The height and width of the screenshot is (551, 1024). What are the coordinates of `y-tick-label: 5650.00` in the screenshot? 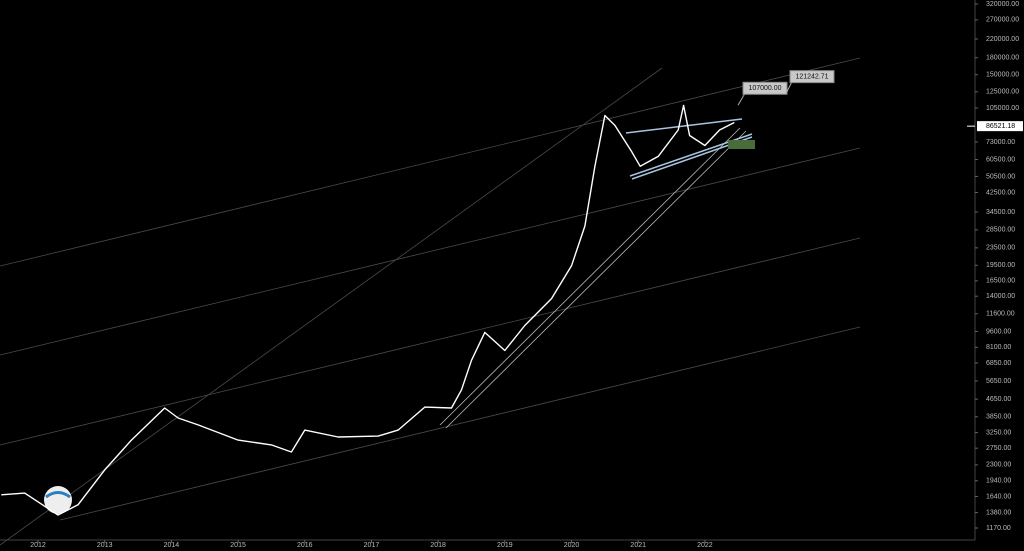 It's located at (998, 381).